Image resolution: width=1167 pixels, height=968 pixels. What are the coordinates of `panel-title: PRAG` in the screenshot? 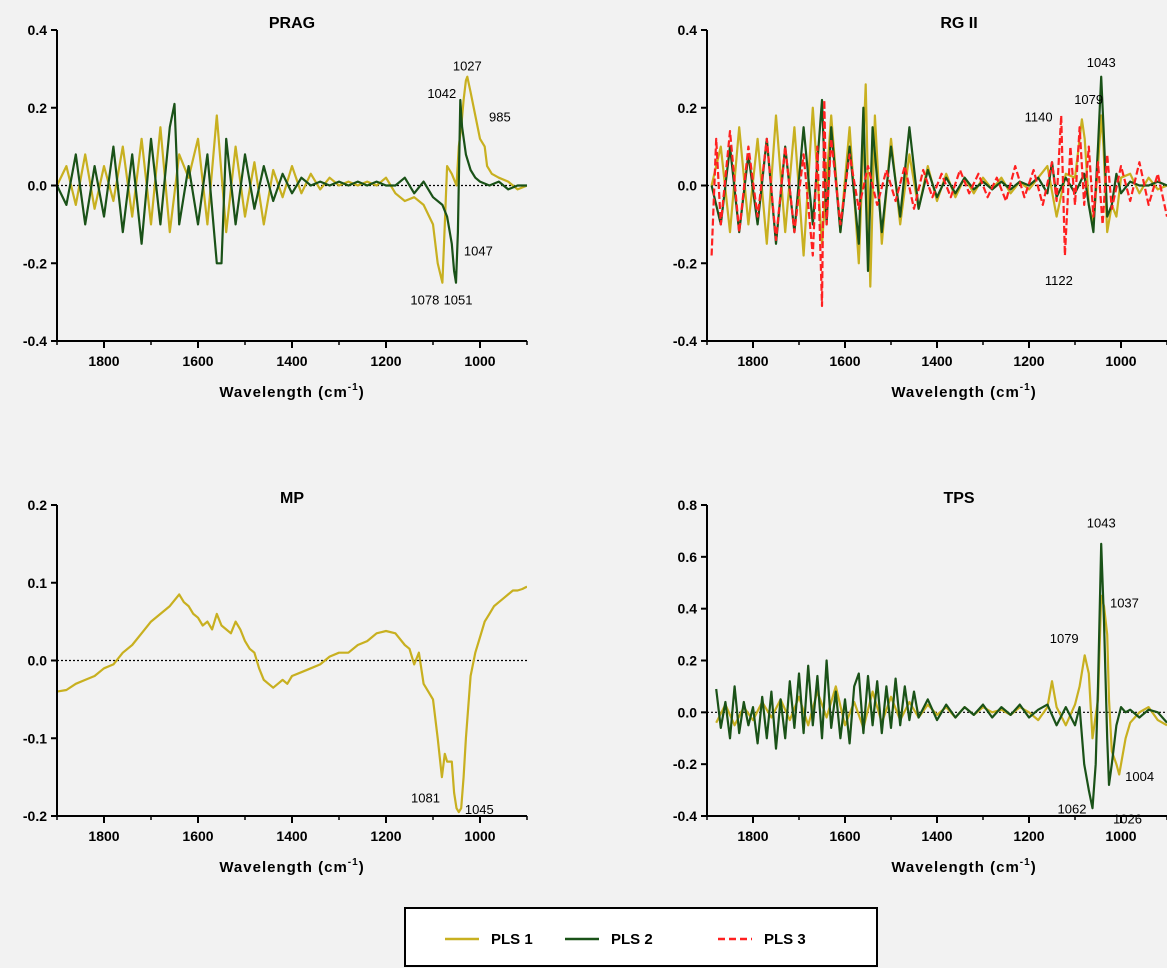 It's located at (292, 23).